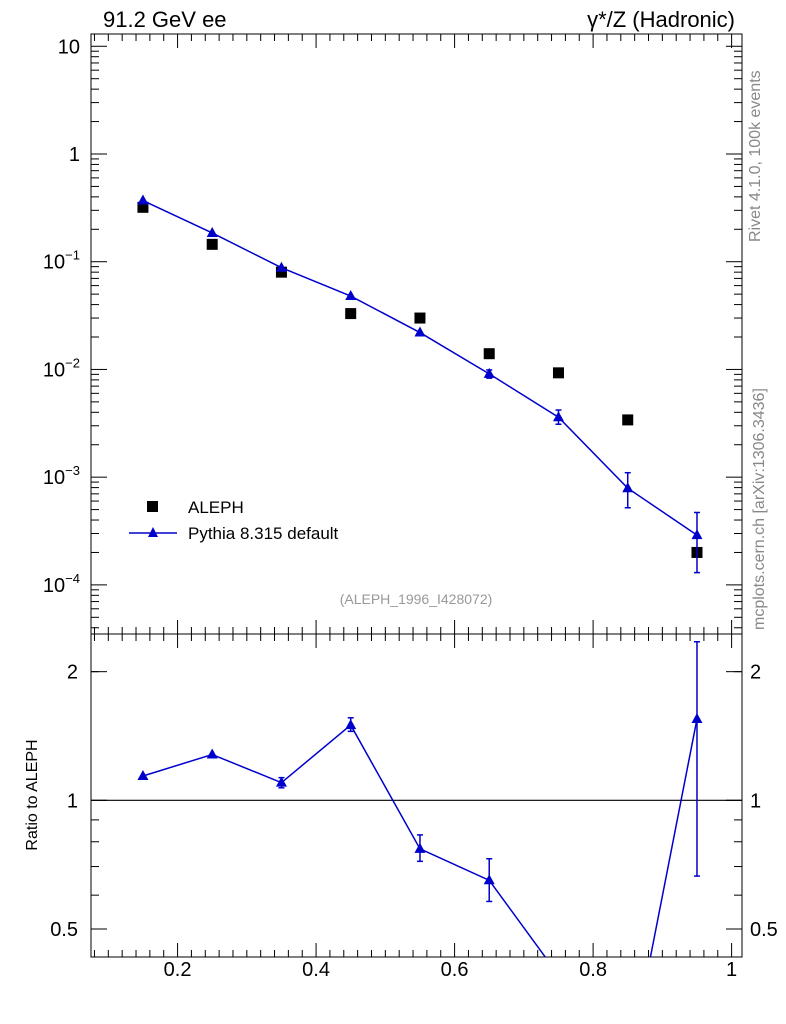 The width and height of the screenshot is (786, 1024). What do you see at coordinates (316, 970) in the screenshot?
I see `xtick-label: 0.4` at bounding box center [316, 970].